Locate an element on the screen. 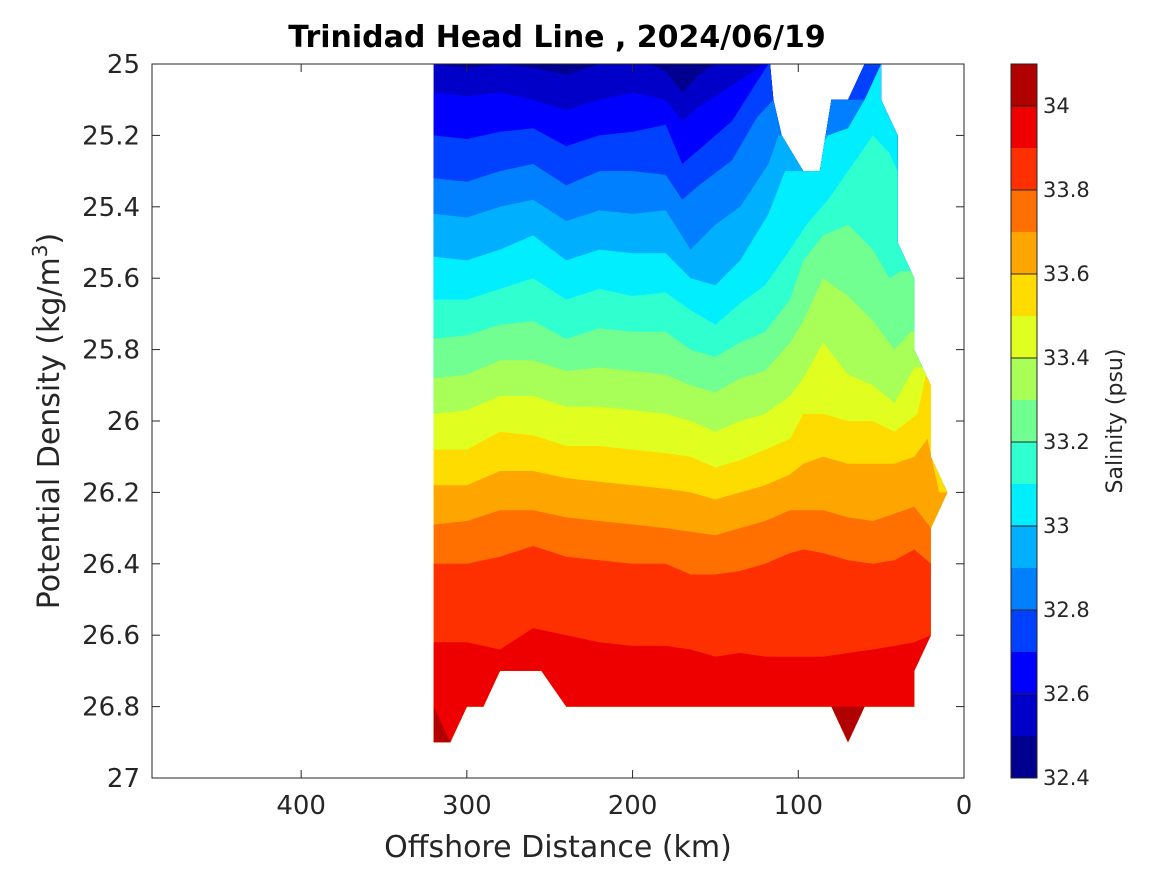  chart-title: Trinidad Head Line , 2024/06/19 is located at coordinates (556, 37).